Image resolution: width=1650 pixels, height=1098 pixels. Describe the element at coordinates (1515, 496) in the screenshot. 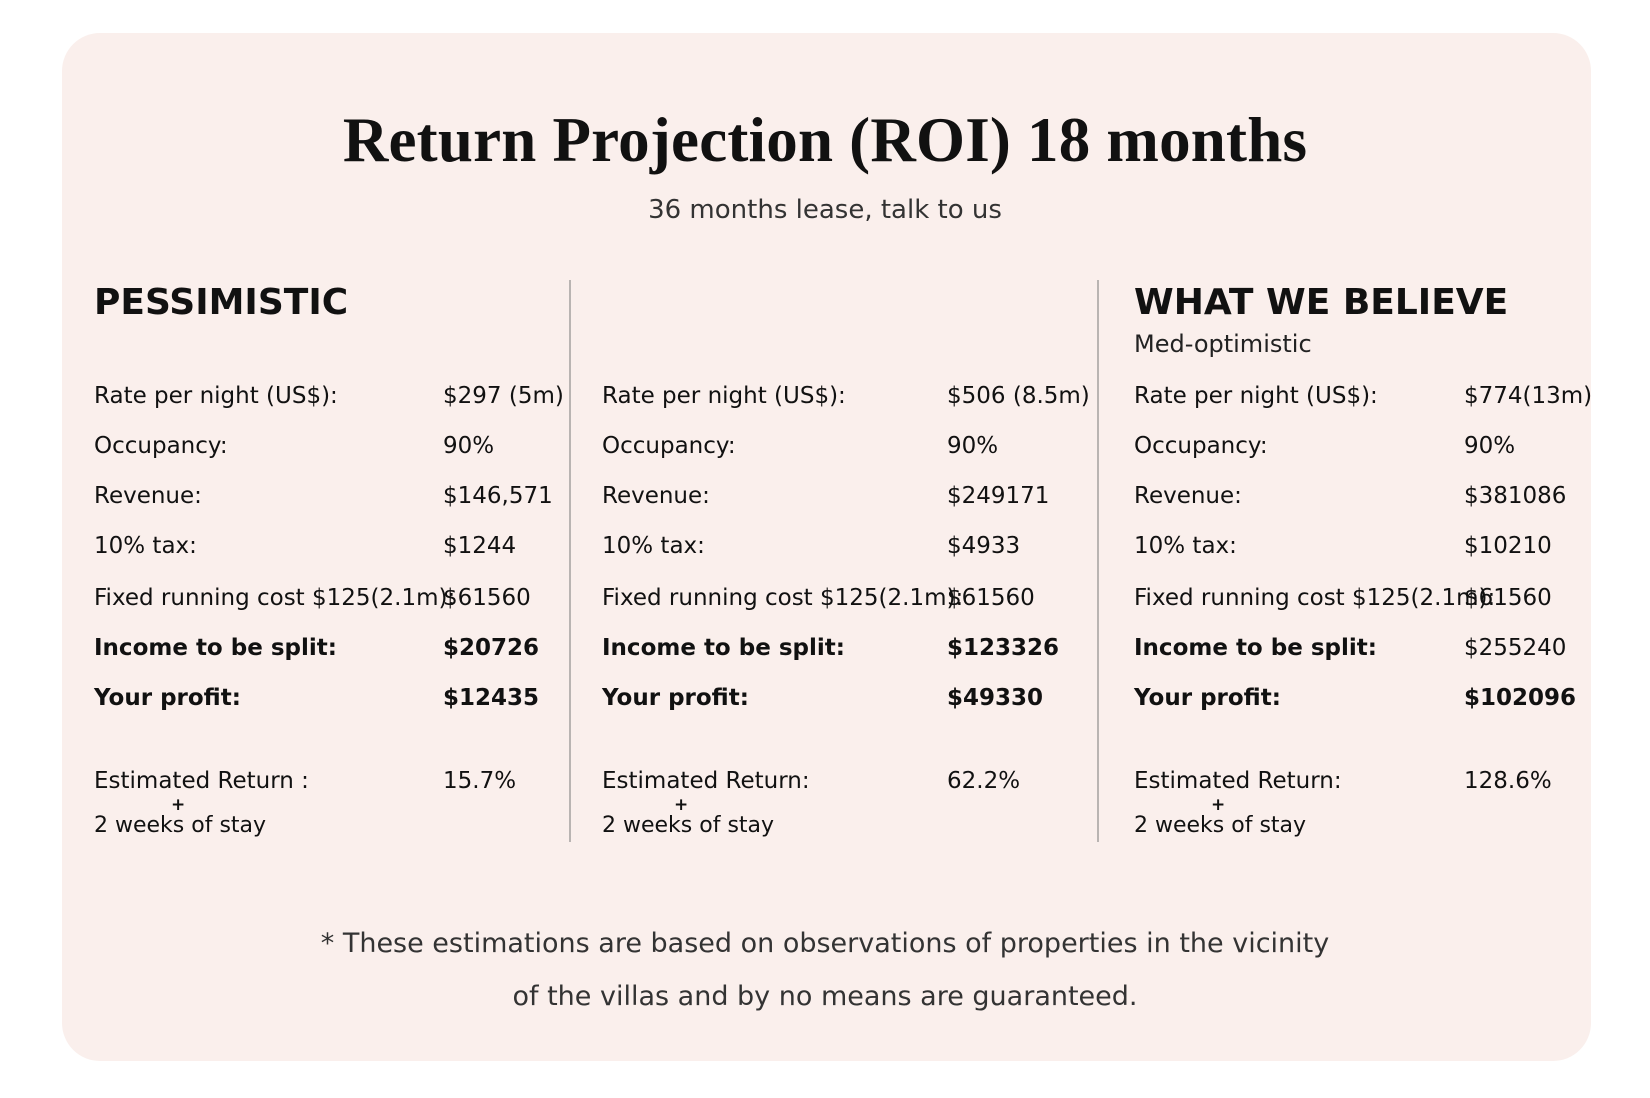

I see `row-value: $381086` at that location.